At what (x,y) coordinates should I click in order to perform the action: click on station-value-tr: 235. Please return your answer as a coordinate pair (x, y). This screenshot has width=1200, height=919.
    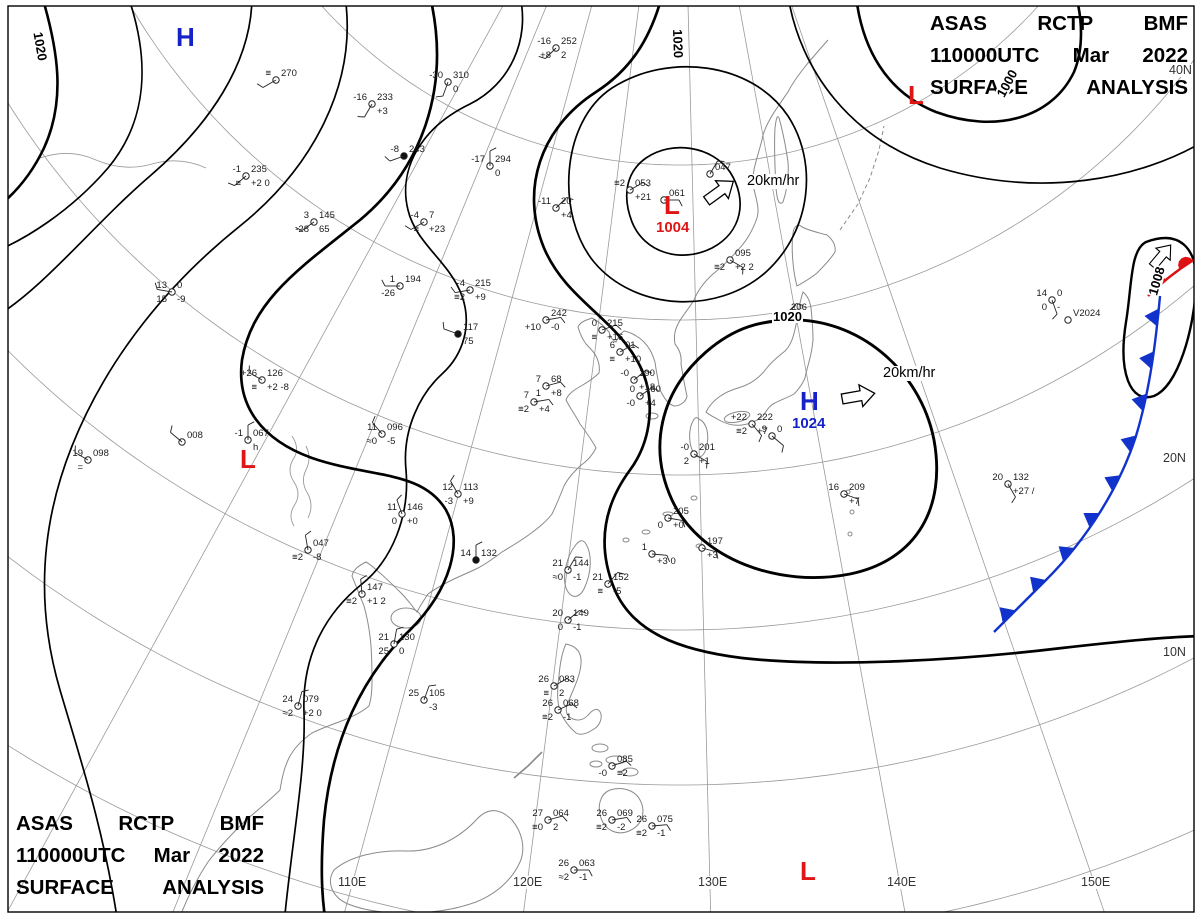
    Looking at the image, I should click on (259, 169).